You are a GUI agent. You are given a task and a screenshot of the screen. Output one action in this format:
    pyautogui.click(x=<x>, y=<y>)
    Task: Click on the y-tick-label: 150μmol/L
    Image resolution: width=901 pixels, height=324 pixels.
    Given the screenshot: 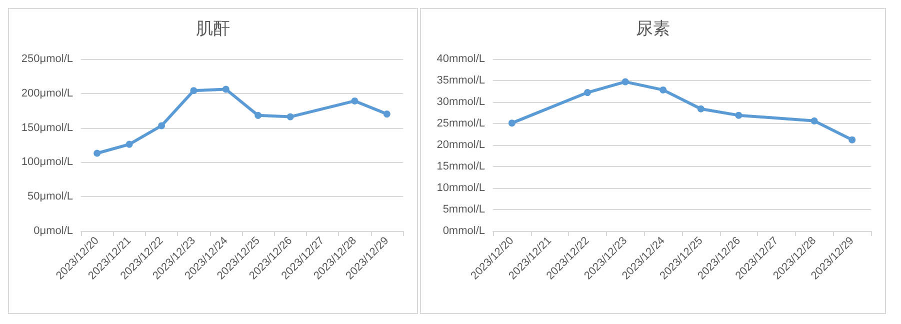 What is the action you would take?
    pyautogui.click(x=47, y=128)
    